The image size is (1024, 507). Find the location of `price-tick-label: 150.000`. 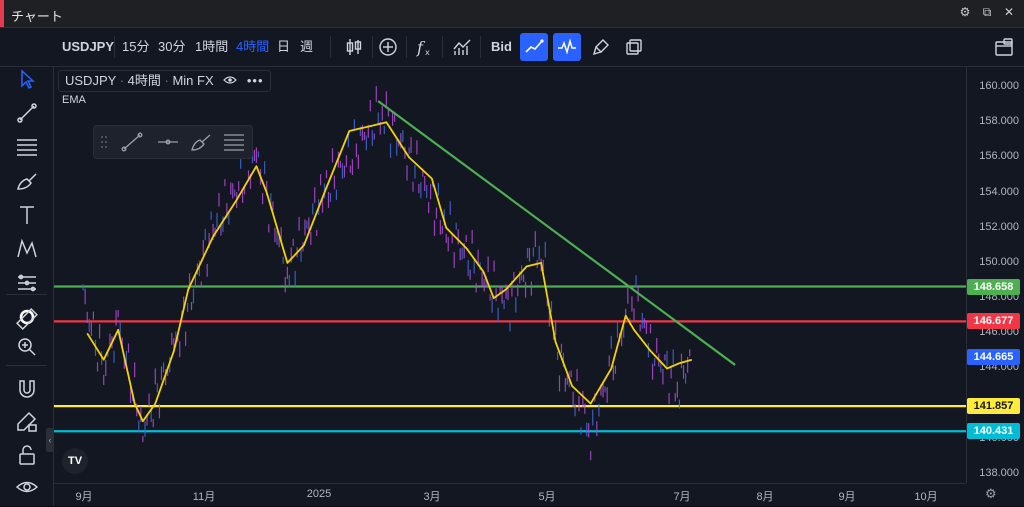

price-tick-label: 150.000 is located at coordinates (999, 261).